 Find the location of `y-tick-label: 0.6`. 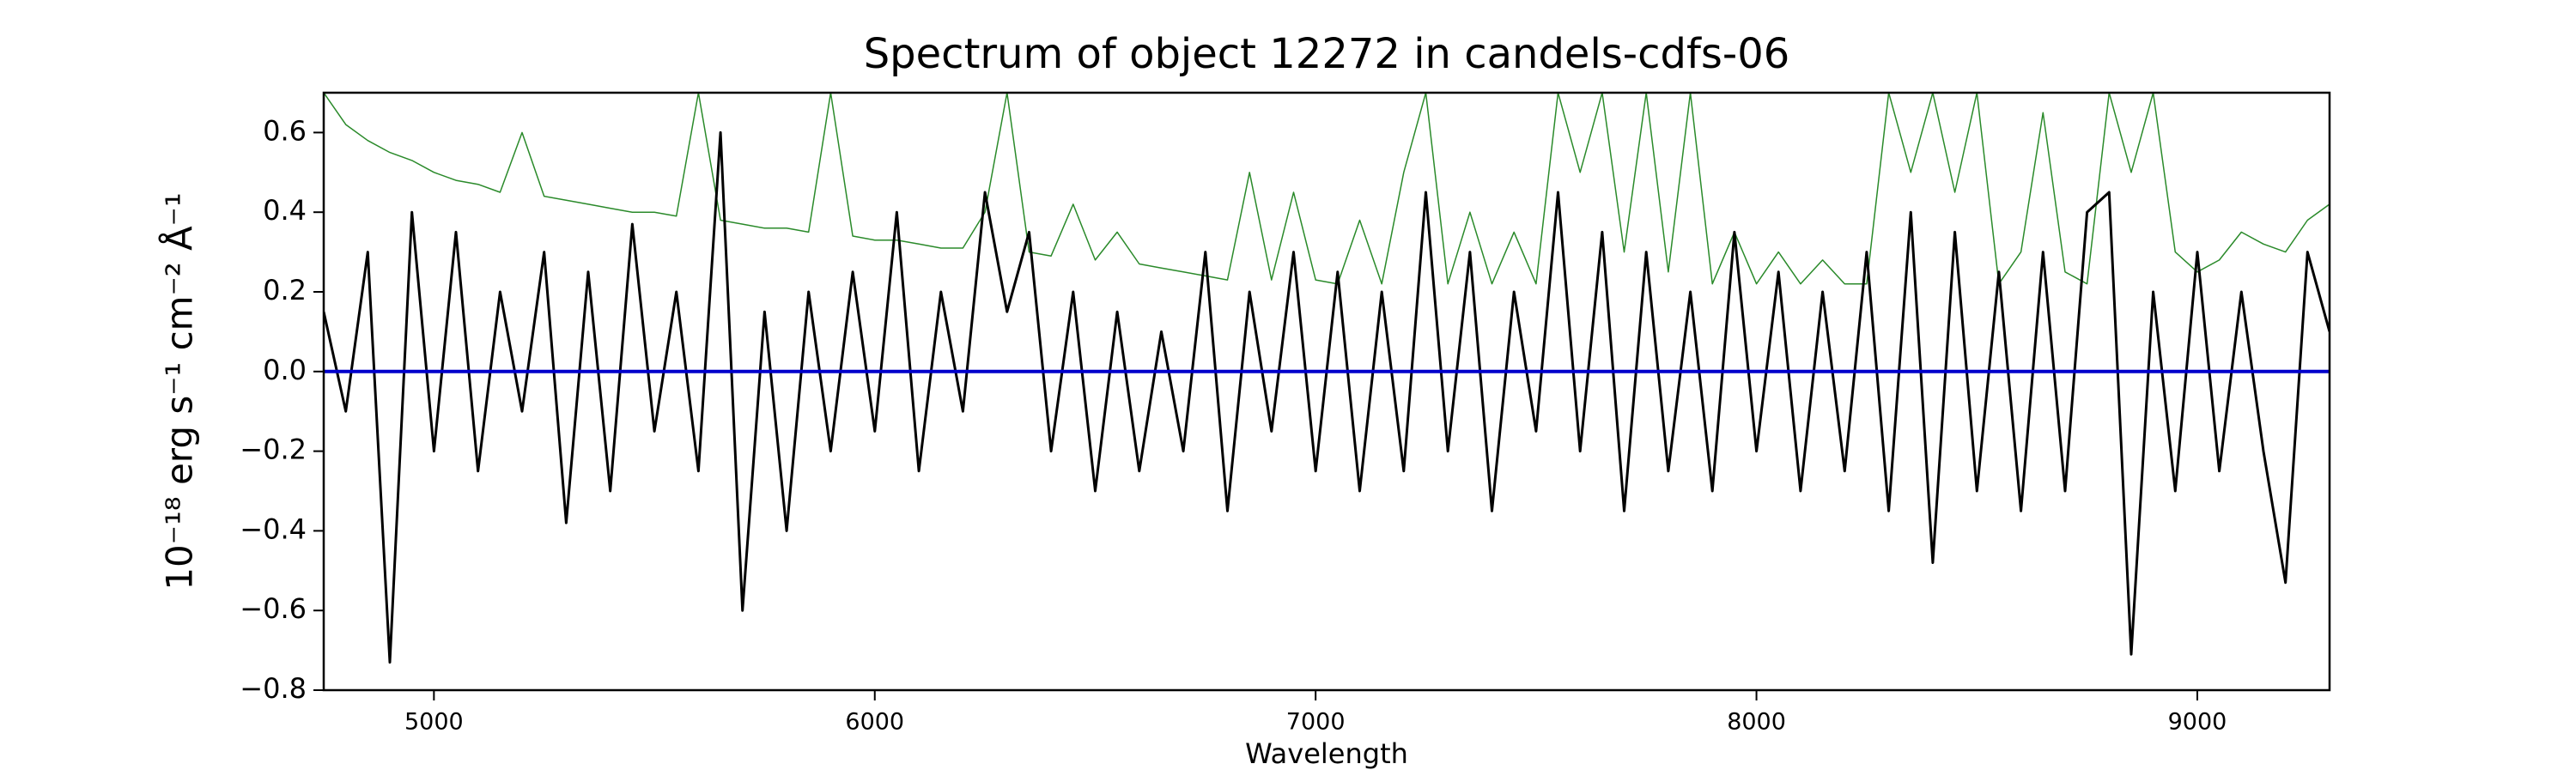

y-tick-label: 0.6 is located at coordinates (285, 130).